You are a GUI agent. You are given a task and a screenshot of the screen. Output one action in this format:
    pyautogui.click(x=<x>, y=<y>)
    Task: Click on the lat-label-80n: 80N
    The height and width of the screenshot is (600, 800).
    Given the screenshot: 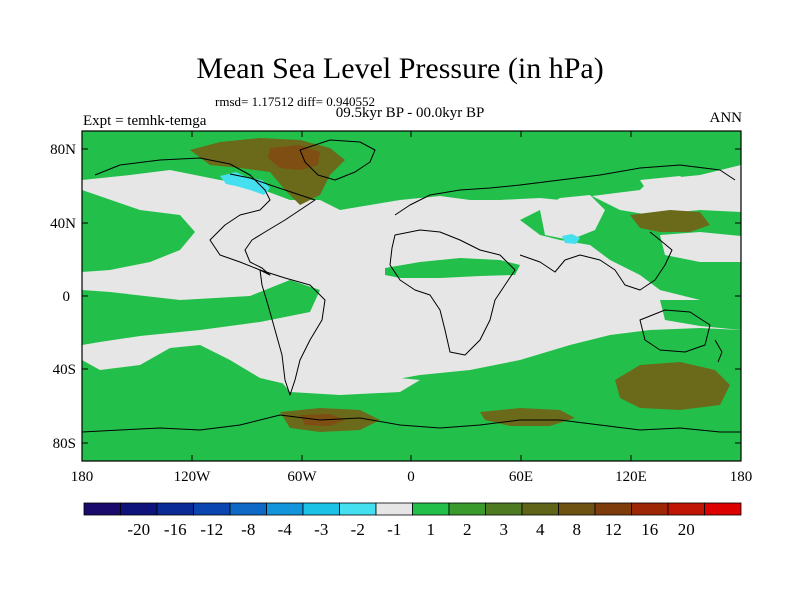 What is the action you would take?
    pyautogui.click(x=63, y=150)
    